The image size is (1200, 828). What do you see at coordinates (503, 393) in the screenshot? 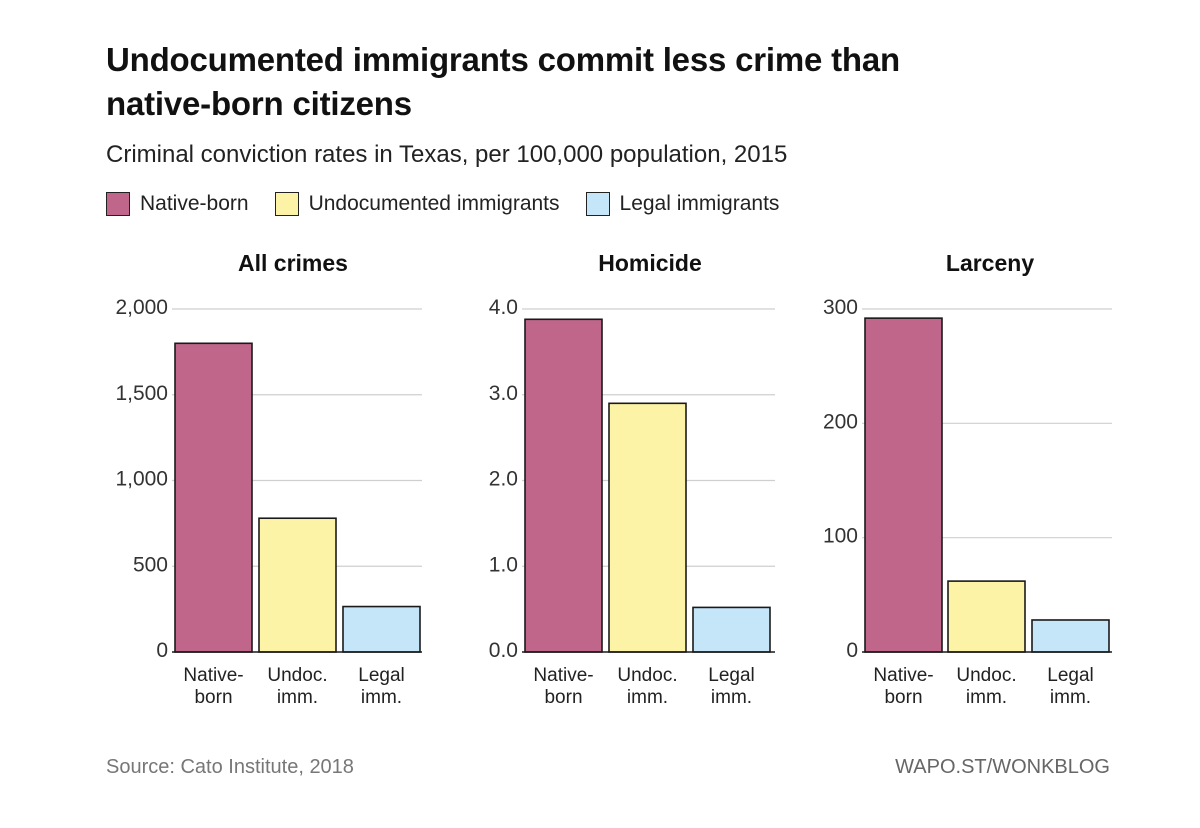
I see `homicide-y-tick-label: 3.0` at bounding box center [503, 393].